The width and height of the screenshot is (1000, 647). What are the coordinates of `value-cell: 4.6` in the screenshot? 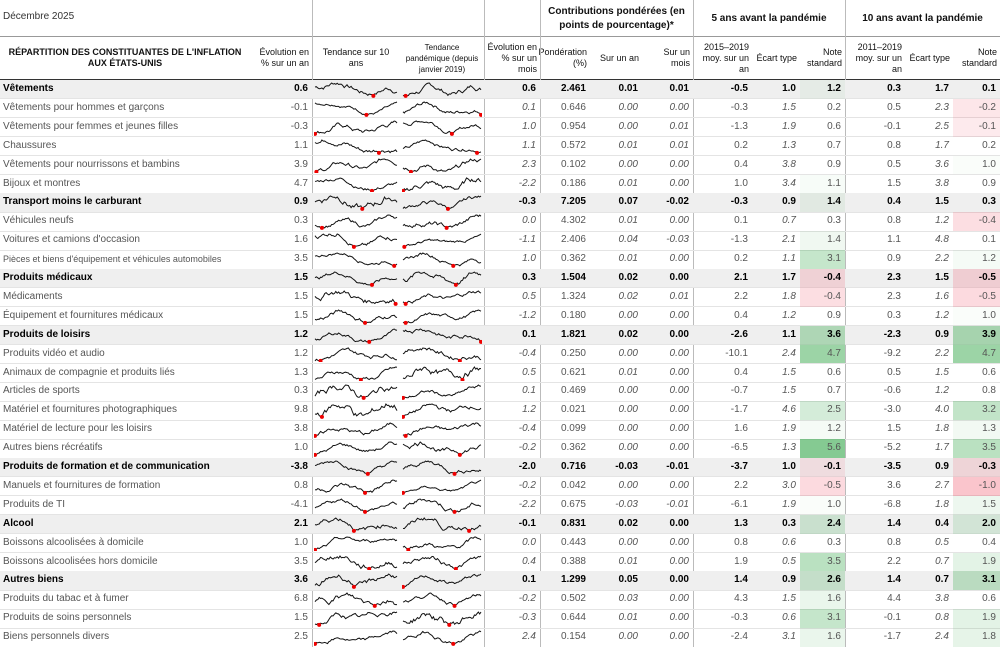 It's located at (789, 410).